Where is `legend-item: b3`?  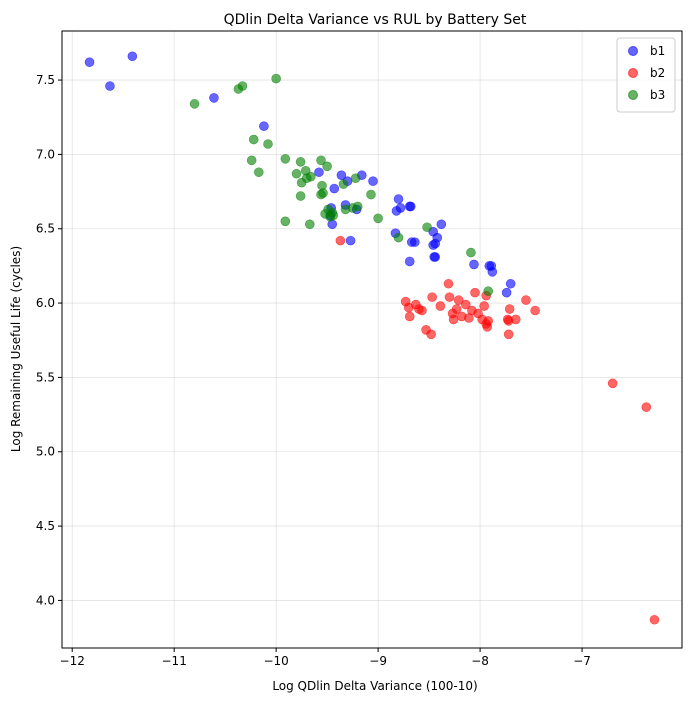
legend-item: b3 is located at coordinates (646, 95).